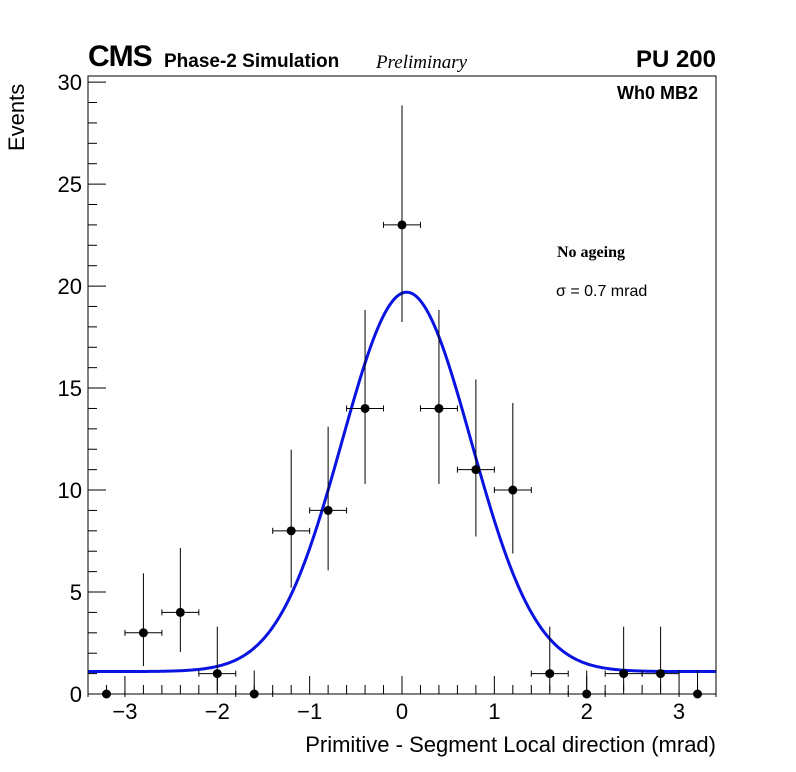 Image resolution: width=796 pixels, height=772 pixels. Describe the element at coordinates (494, 711) in the screenshot. I see `x-tick-label: 1` at that location.